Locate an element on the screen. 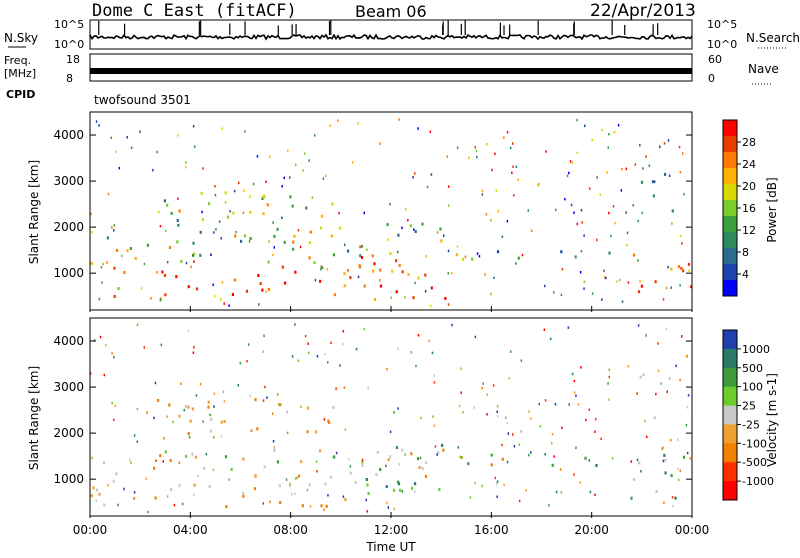 The height and width of the screenshot is (558, 800). freq-tick-bottom: 8 is located at coordinates (69, 78).